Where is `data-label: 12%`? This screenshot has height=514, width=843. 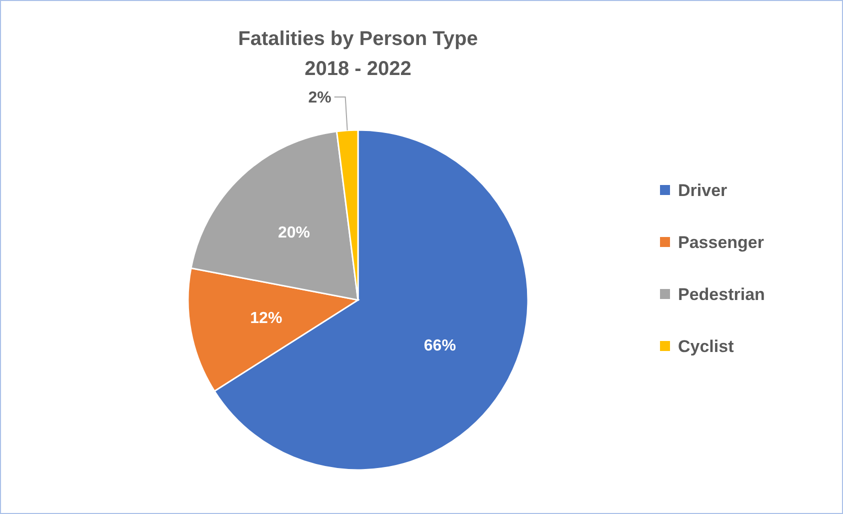
data-label: 12% is located at coordinates (266, 319).